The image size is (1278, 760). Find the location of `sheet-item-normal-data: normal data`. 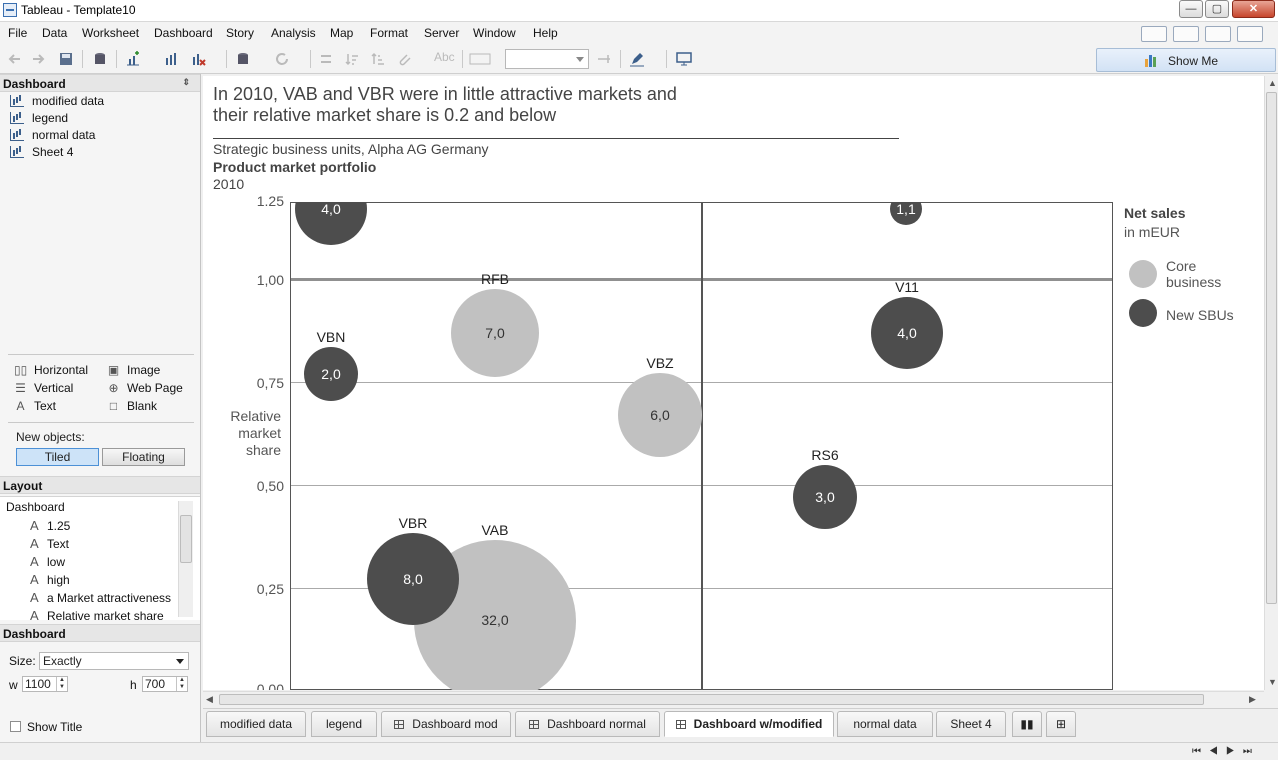

sheet-item-normal-data: normal data is located at coordinates (52, 136).